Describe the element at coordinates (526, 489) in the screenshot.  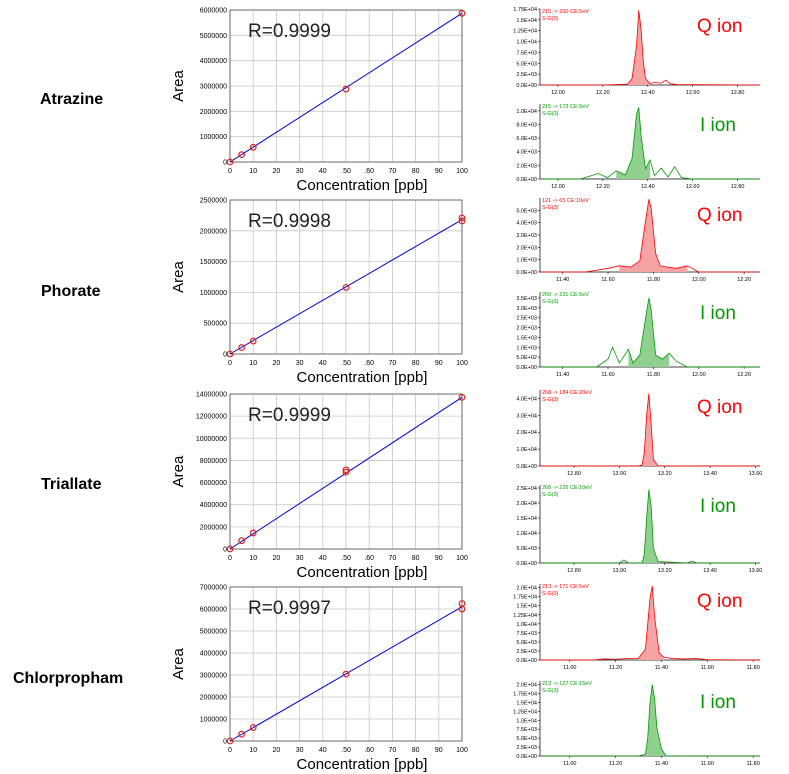
I see `y-tick-label: 2.5E+04` at that location.